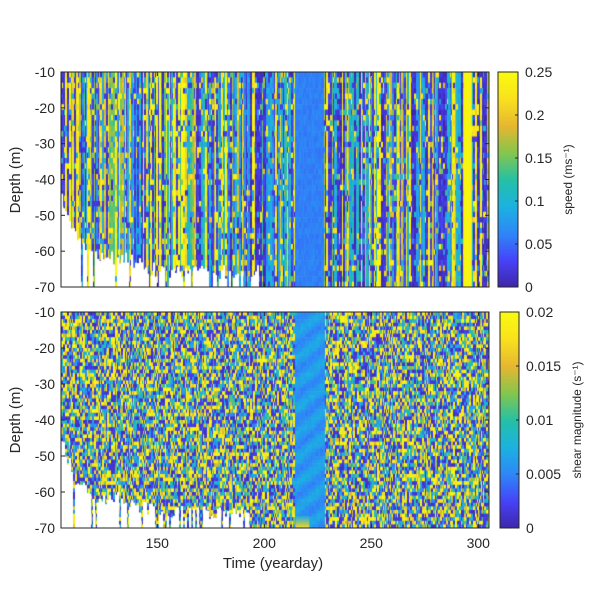  Describe the element at coordinates (539, 312) in the screenshot. I see `colorbar-tick-label: 0.02` at that location.